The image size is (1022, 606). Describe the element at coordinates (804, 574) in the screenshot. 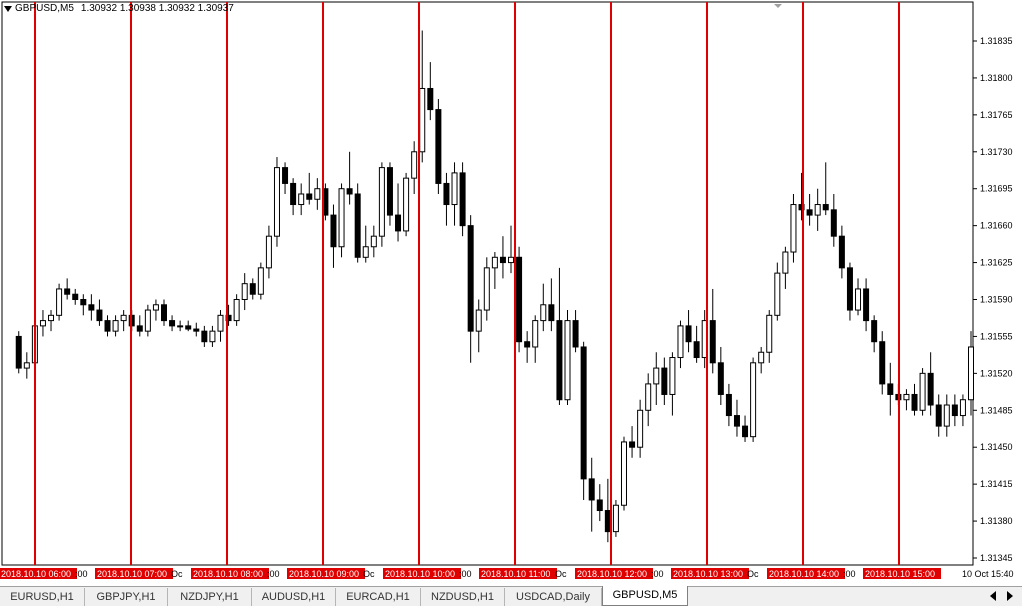

I see `time-axis-label: 2018.10.10 14:00` at that location.